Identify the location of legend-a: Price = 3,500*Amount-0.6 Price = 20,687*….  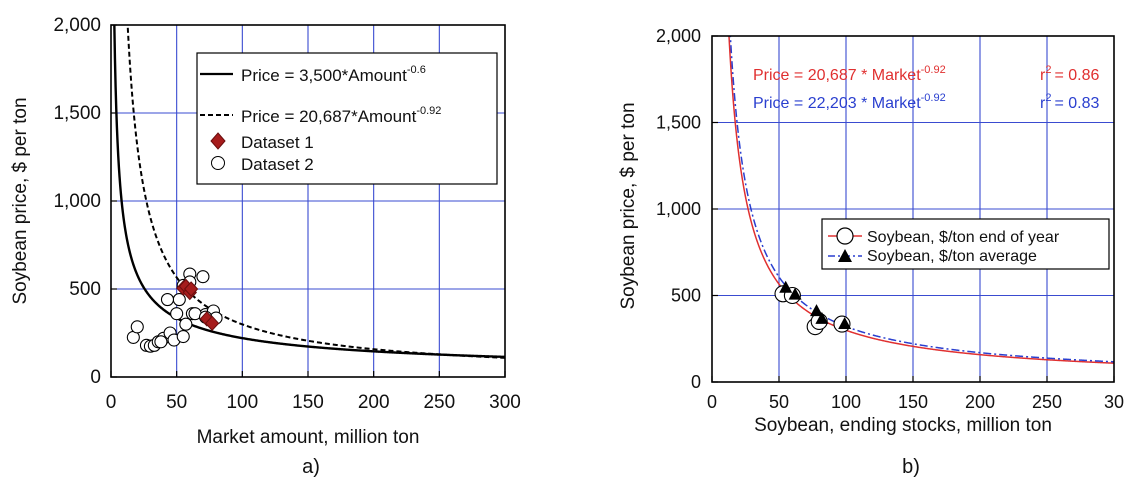
(347, 118).